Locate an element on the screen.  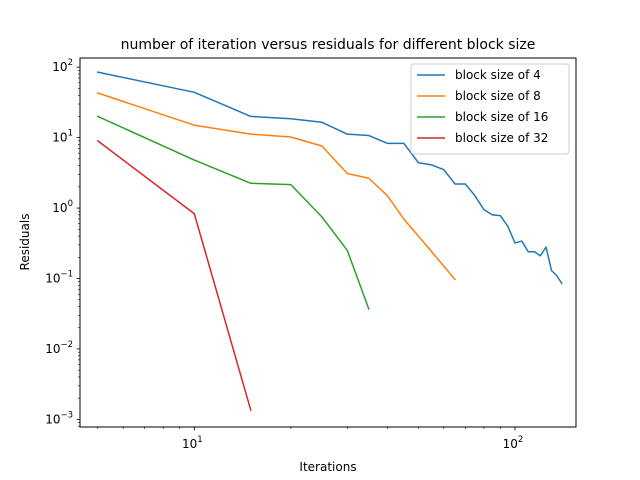
x-tick-label: 10² is located at coordinates (513, 443).